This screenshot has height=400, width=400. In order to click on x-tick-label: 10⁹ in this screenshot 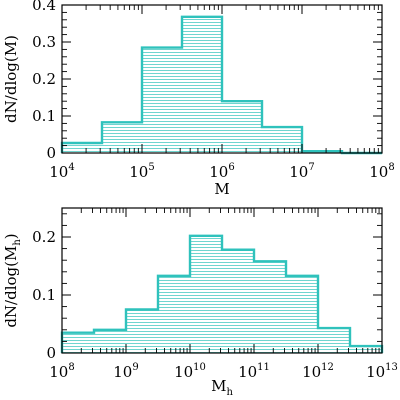, I will do `click(125, 371)`.